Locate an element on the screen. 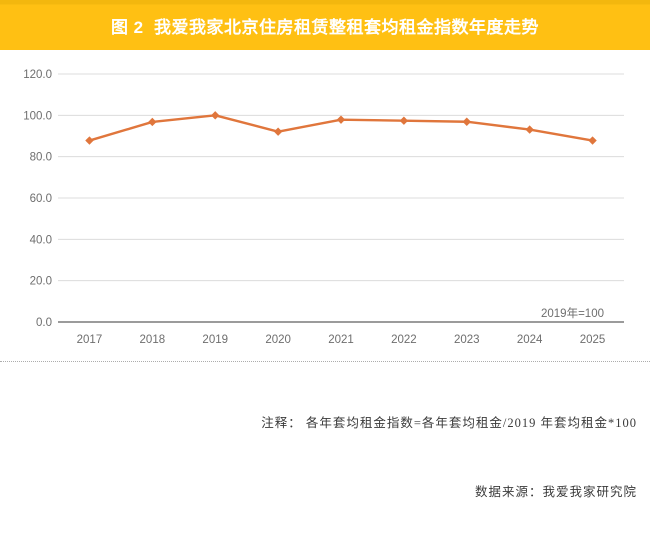 This screenshot has height=550, width=650. y-axis-tick-label: 20.0 is located at coordinates (41, 282).